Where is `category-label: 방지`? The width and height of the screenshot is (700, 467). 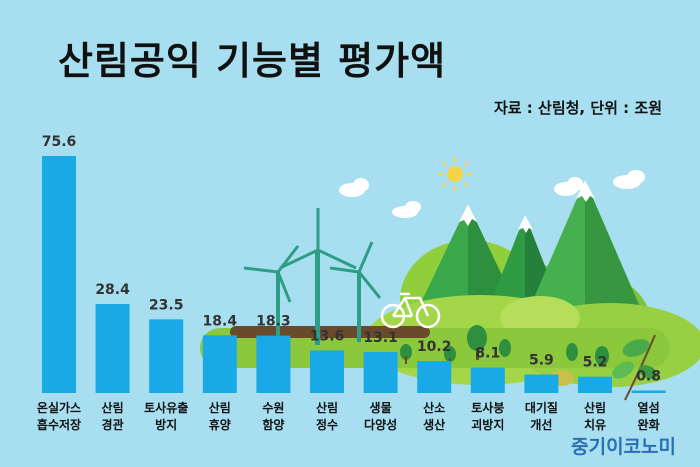
category-label: 방지 is located at coordinates (166, 424).